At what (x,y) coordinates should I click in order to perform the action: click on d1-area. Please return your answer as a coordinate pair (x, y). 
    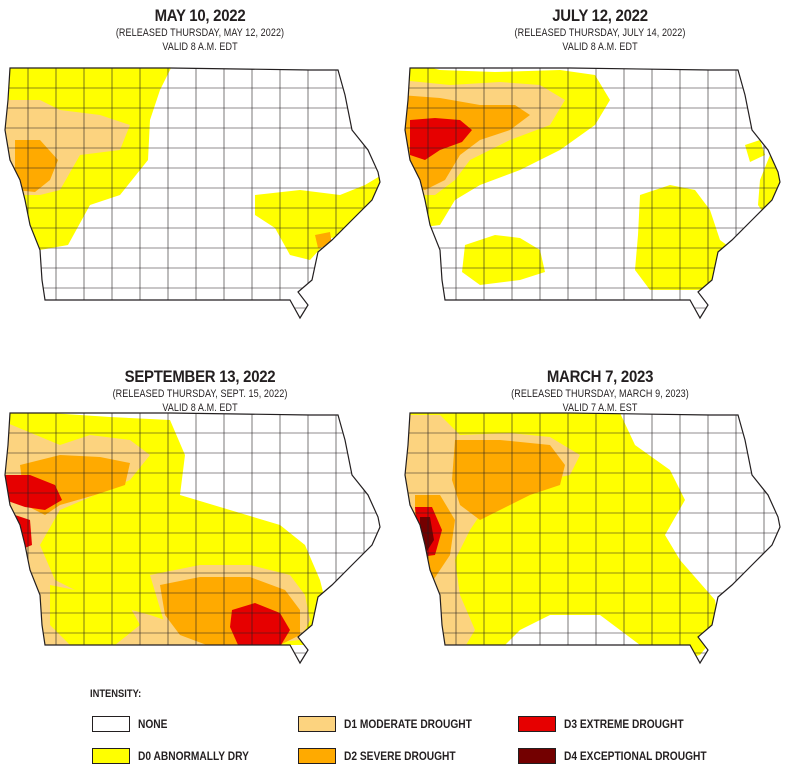
    Looking at the image, I should click on (721, 286).